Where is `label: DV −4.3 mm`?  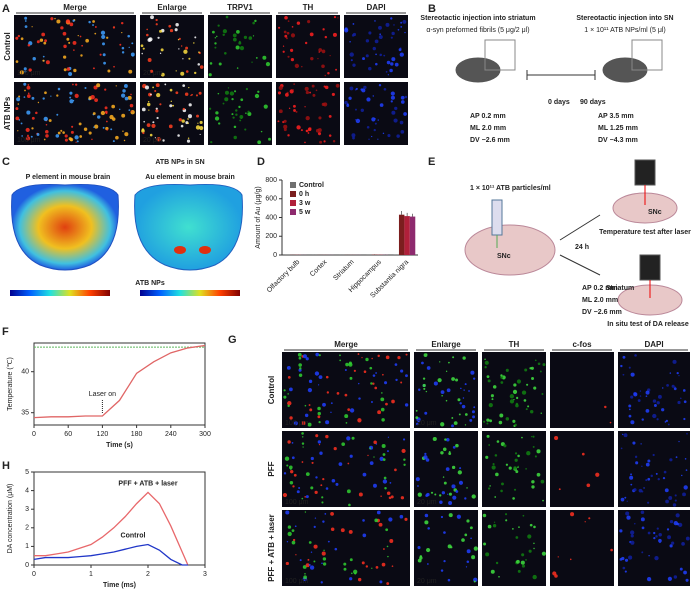
label: DV −4.3 mm is located at coordinates (618, 140).